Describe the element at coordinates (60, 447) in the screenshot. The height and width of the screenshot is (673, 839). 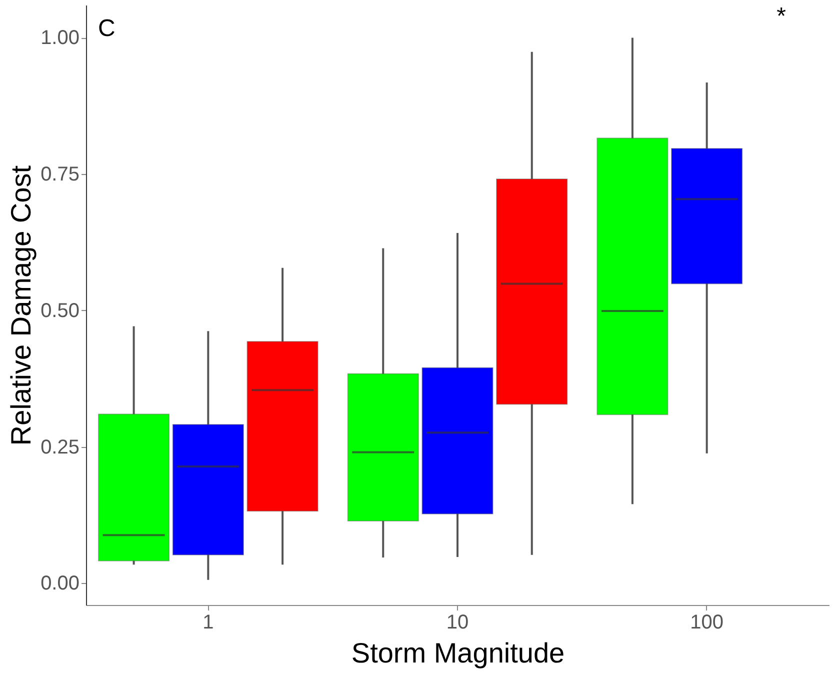
I see `y-tick-label: 0.25` at that location.